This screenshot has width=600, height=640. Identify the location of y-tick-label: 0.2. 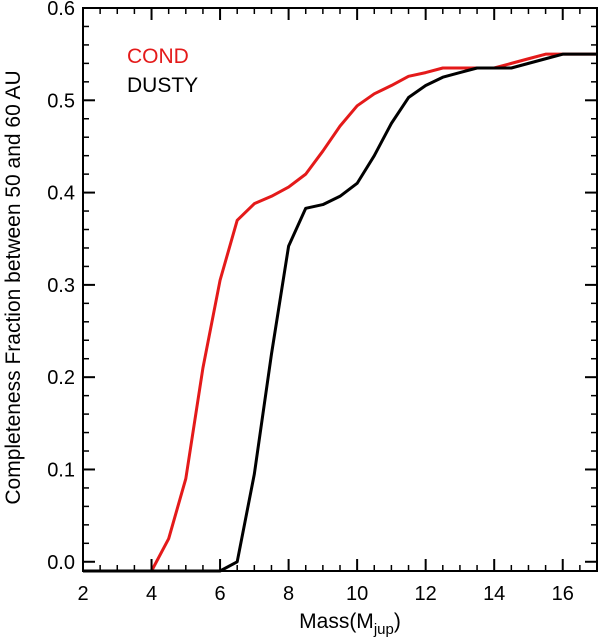
(61, 378).